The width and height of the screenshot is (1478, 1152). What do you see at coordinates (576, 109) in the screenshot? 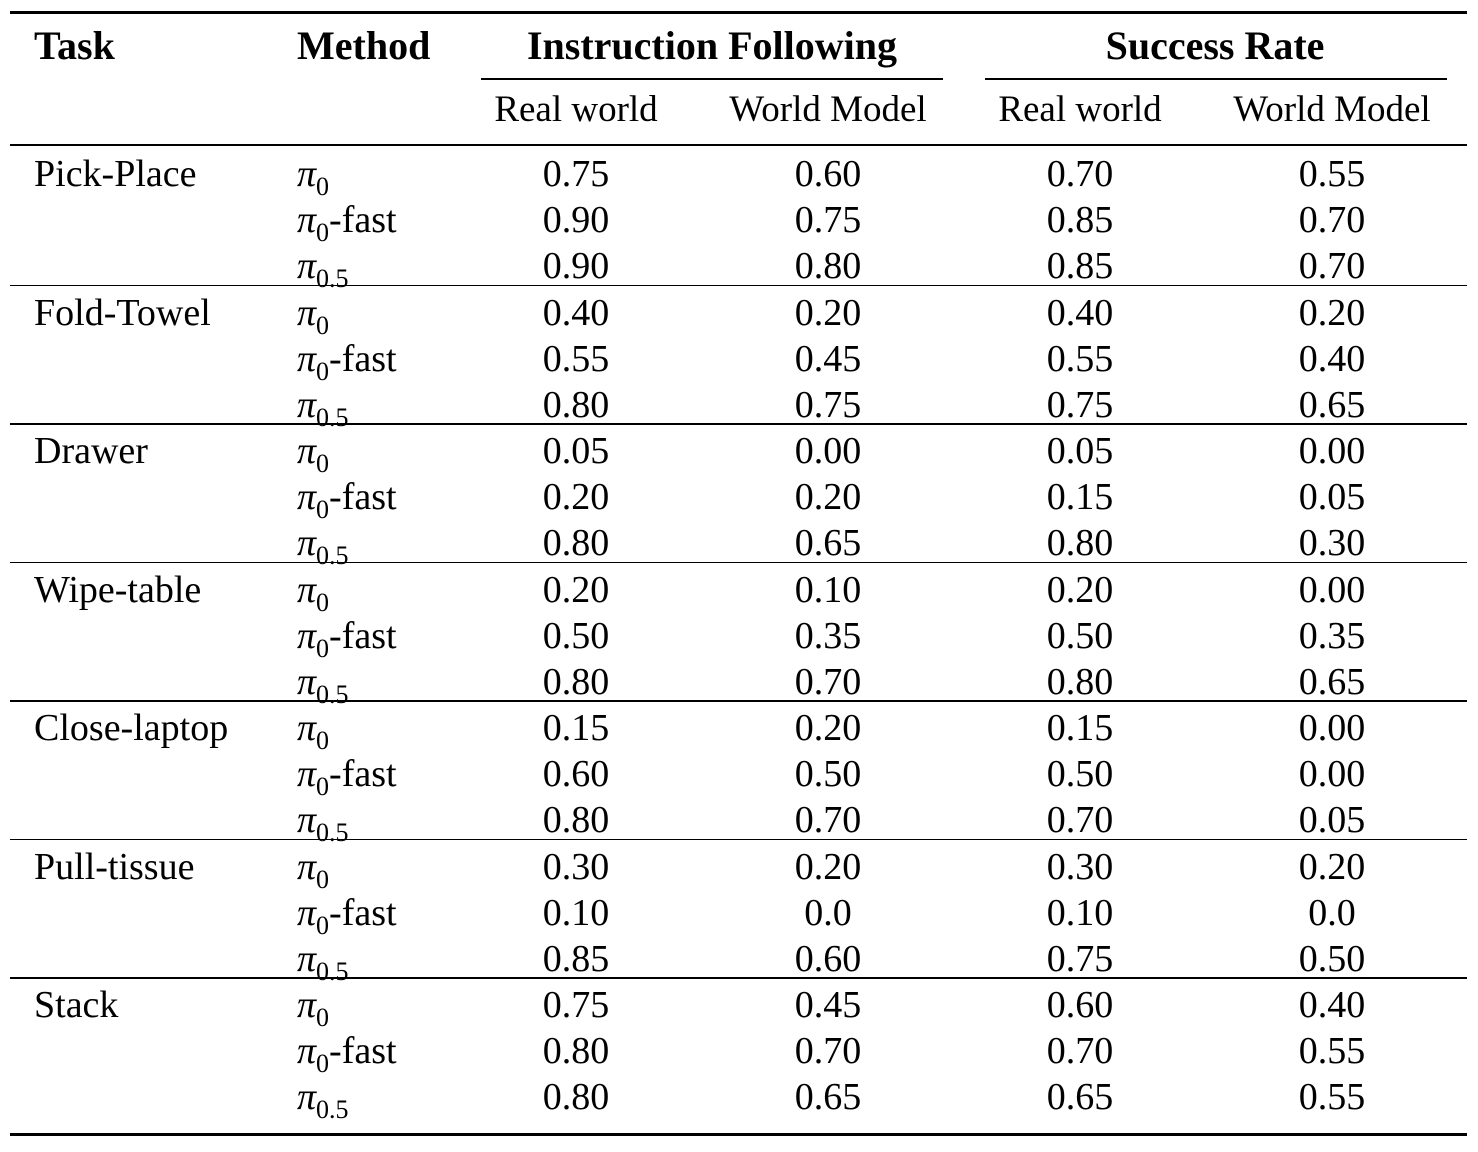
I see `subheader-if-real-world: Real world` at bounding box center [576, 109].